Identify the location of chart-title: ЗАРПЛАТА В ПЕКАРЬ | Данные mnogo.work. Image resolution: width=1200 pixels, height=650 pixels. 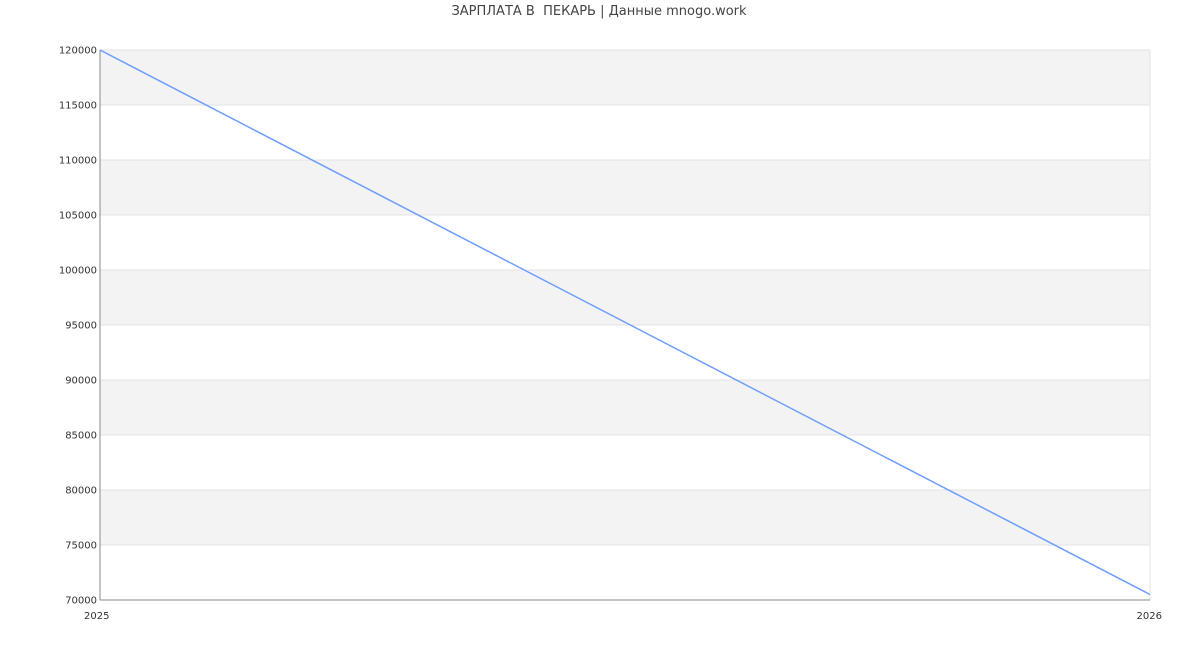
(599, 11).